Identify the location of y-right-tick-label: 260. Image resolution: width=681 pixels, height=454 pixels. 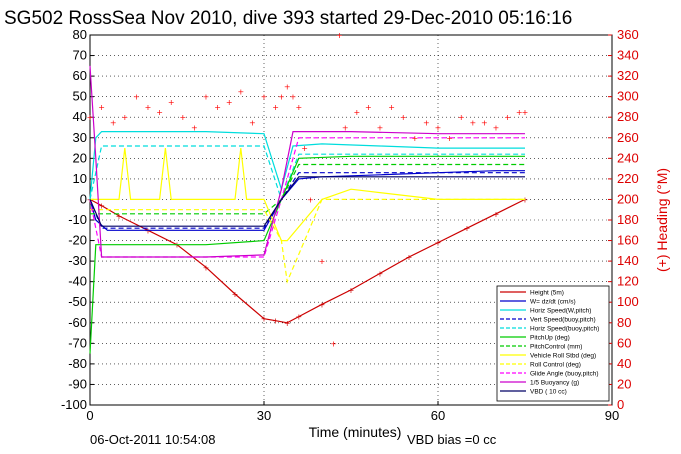
(628, 137).